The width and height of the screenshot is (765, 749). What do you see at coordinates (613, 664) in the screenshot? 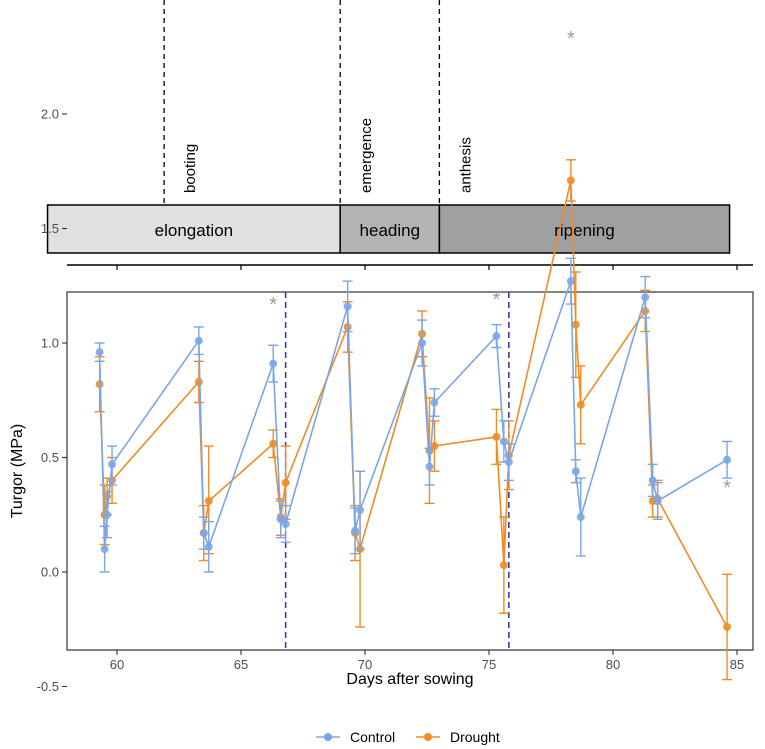
I see `x-tick-label: 80` at bounding box center [613, 664].